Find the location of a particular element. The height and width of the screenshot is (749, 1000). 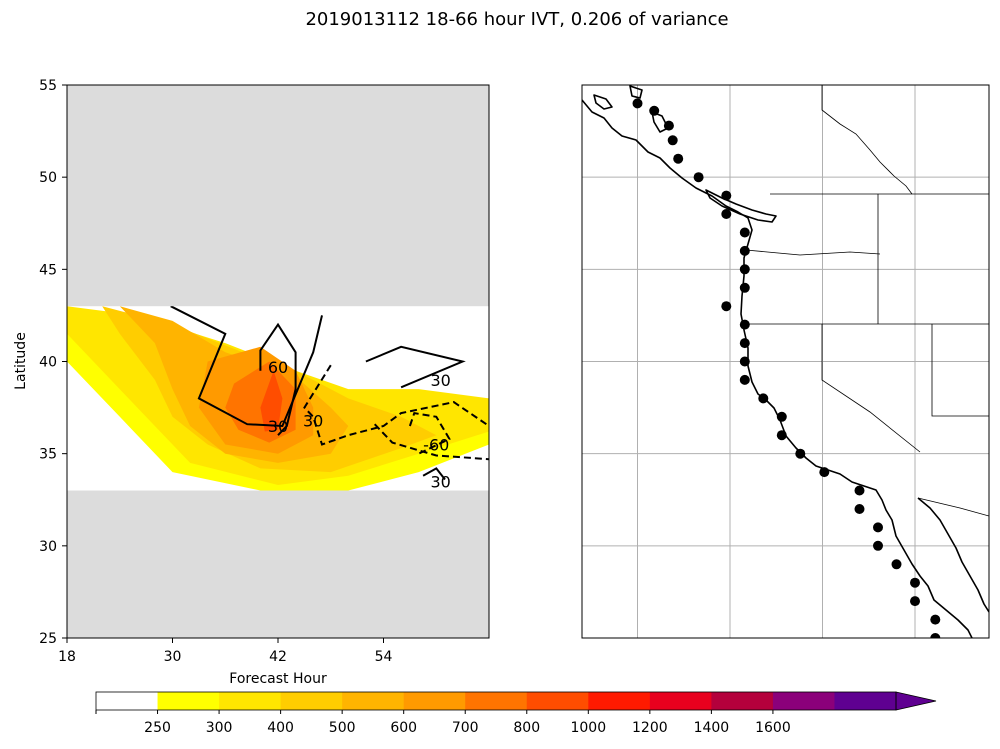

x-tick-label: 54 is located at coordinates (384, 657).